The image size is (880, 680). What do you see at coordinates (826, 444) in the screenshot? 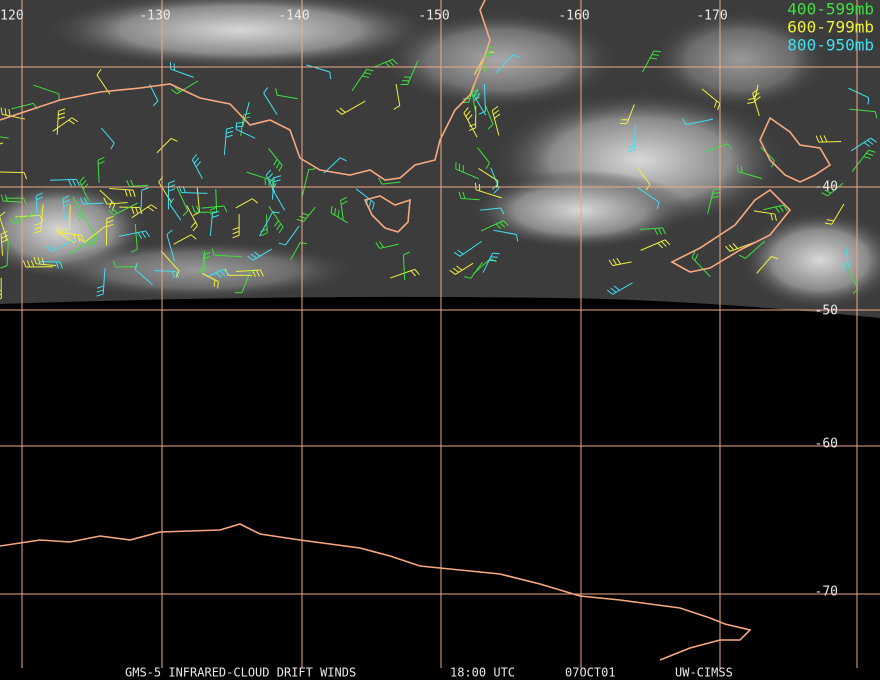
I see `latitude-label: -60` at bounding box center [826, 444].